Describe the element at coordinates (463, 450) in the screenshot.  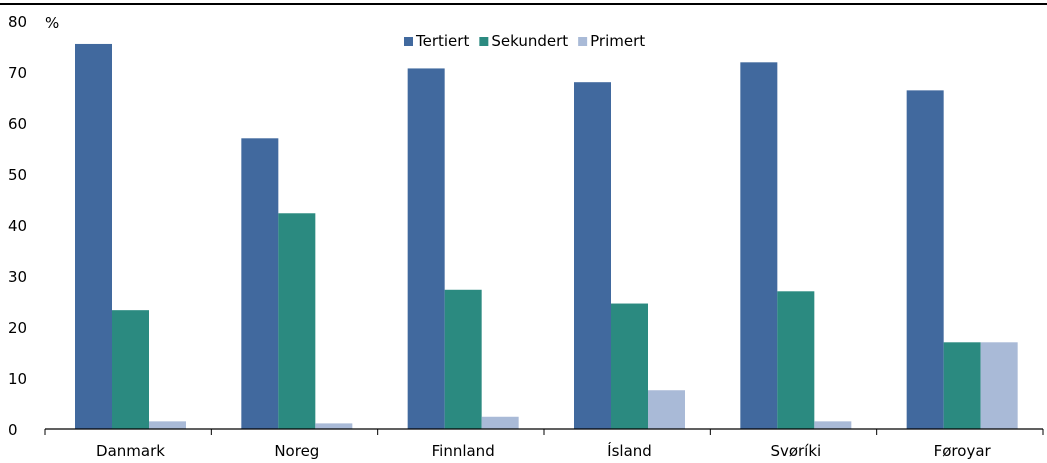
I see `x-tick-label: Finnland` at that location.